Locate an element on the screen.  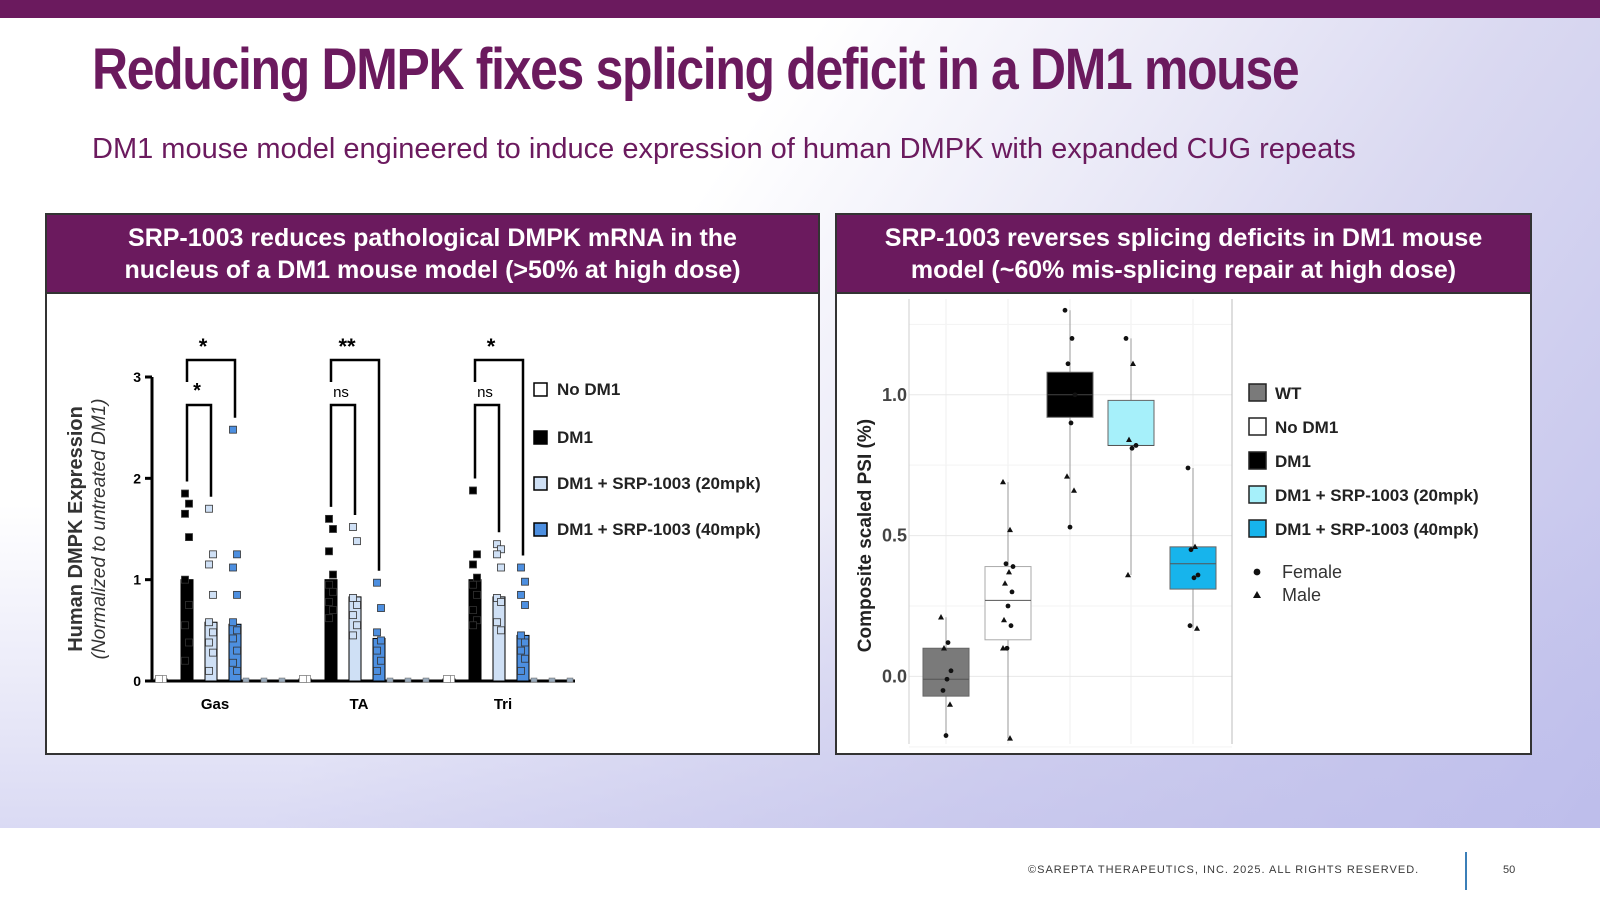
y-tick-label: 0.0 is located at coordinates (894, 676).